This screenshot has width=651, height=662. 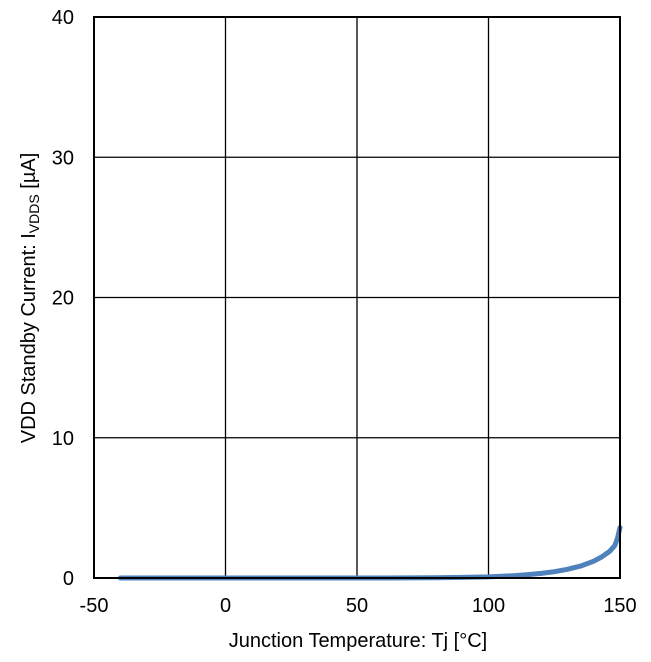 What do you see at coordinates (29, 174) in the screenshot?
I see `y-axis-title-suffix: [µA]` at bounding box center [29, 174].